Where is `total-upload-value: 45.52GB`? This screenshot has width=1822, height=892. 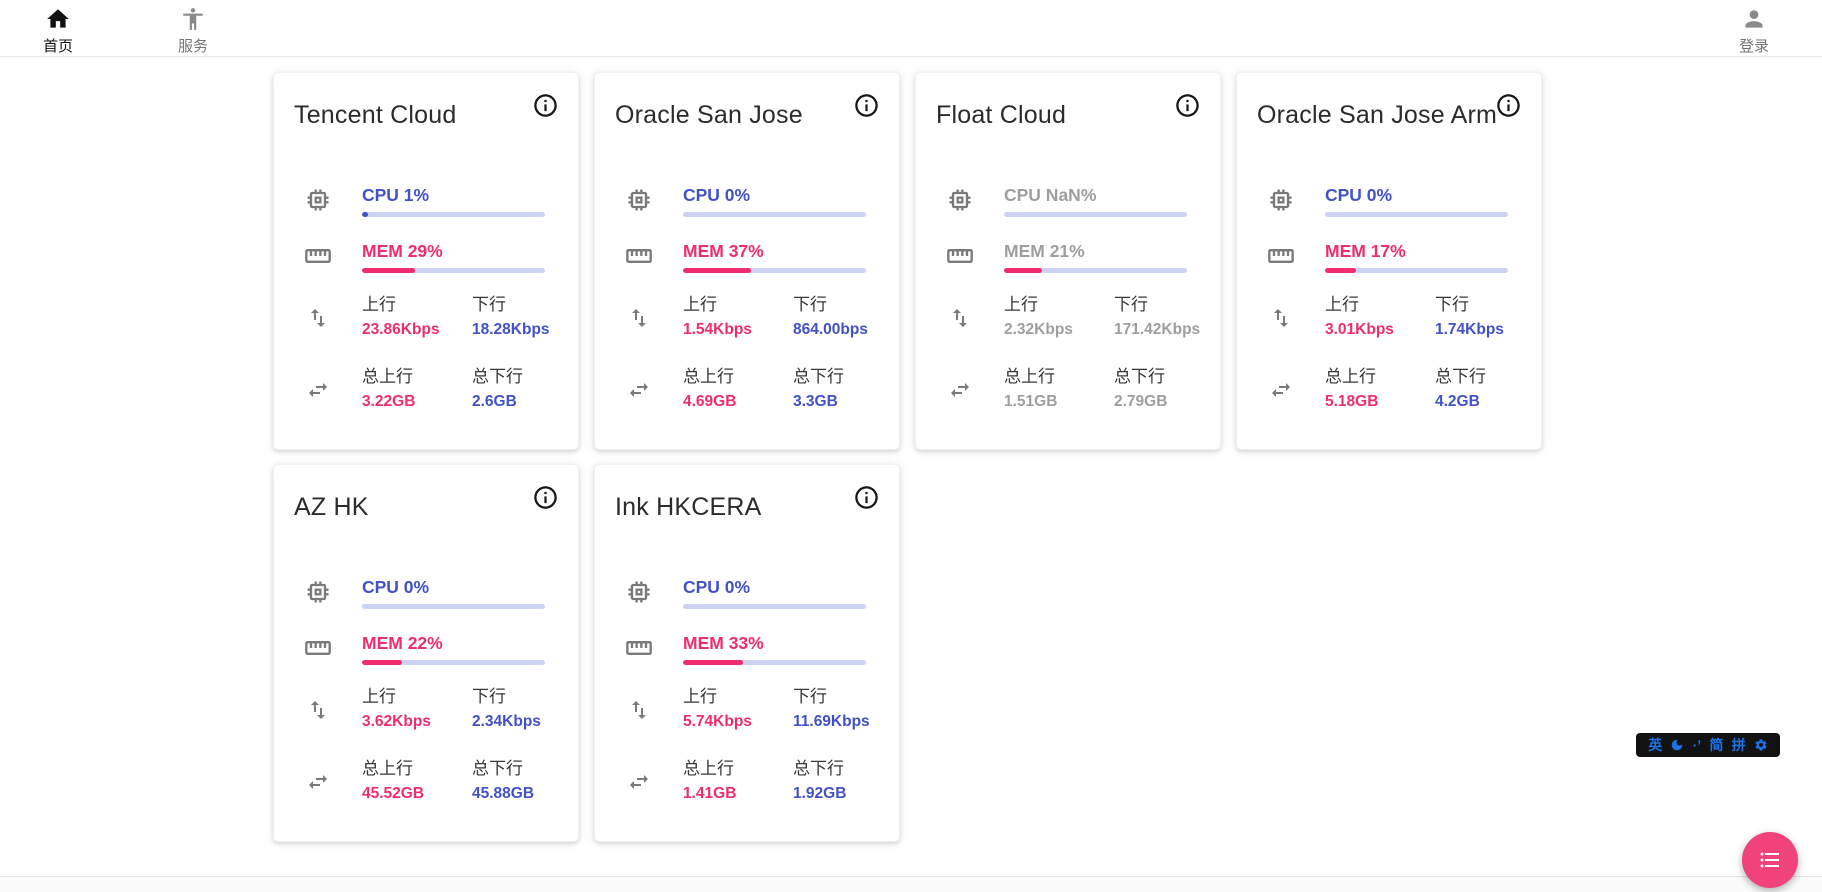 total-upload-value: 45.52GB is located at coordinates (393, 793).